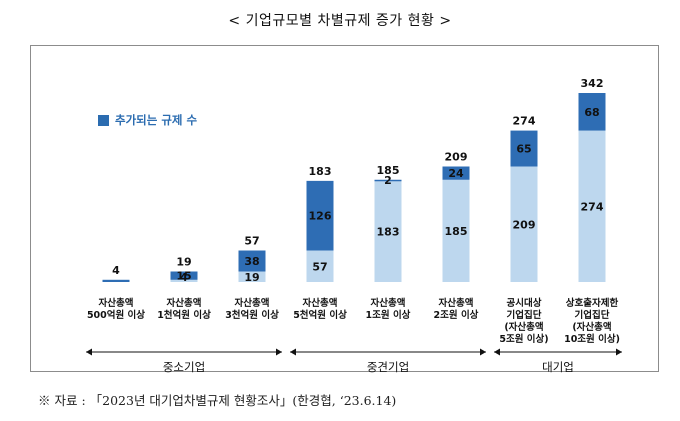  Describe the element at coordinates (116, 315) in the screenshot. I see `category-label: 500억원 이상` at that location.